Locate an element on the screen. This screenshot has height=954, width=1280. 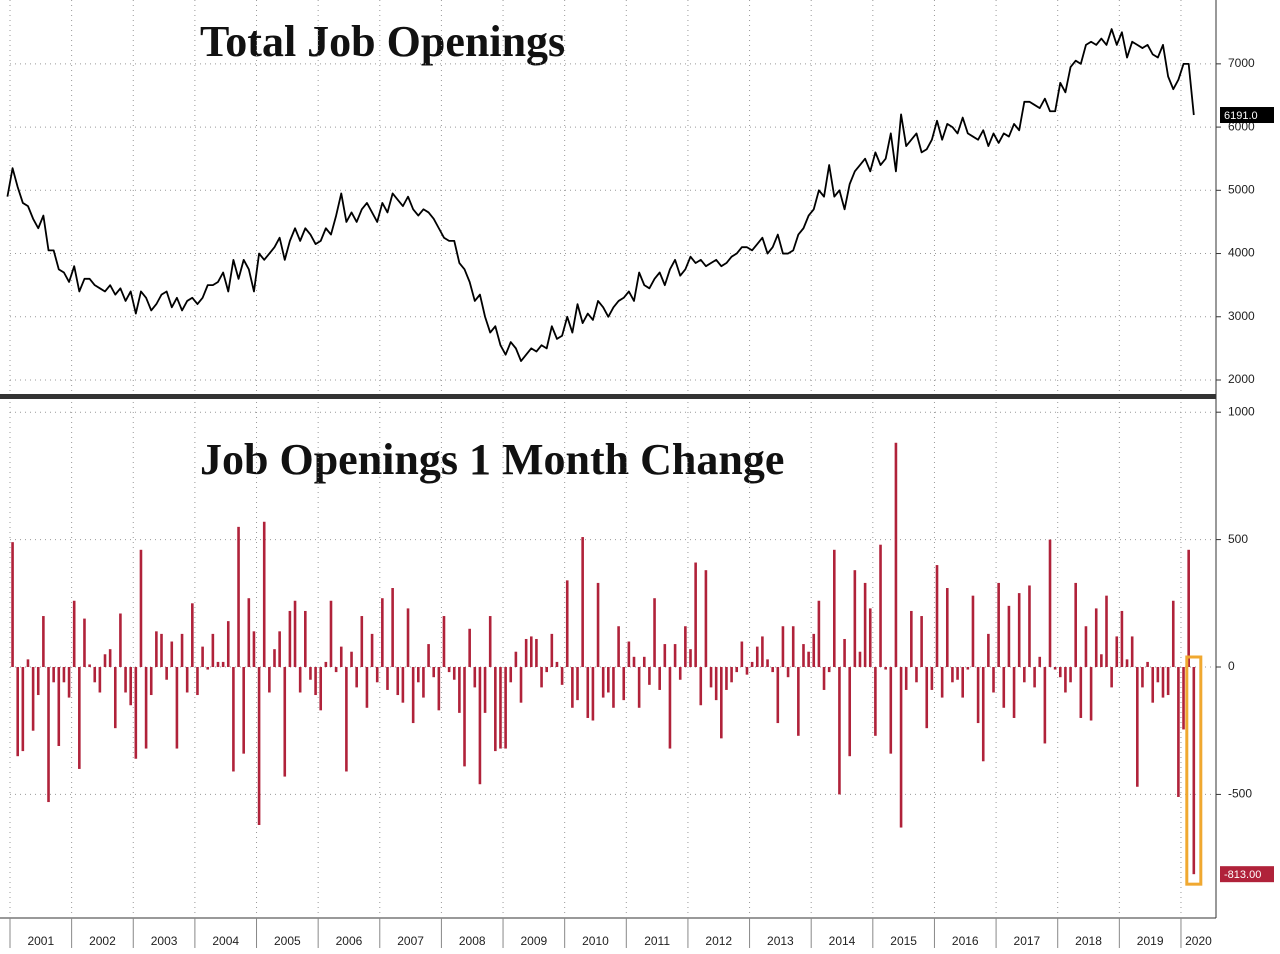
x-tick-label: 2016 is located at coordinates (965, 941).